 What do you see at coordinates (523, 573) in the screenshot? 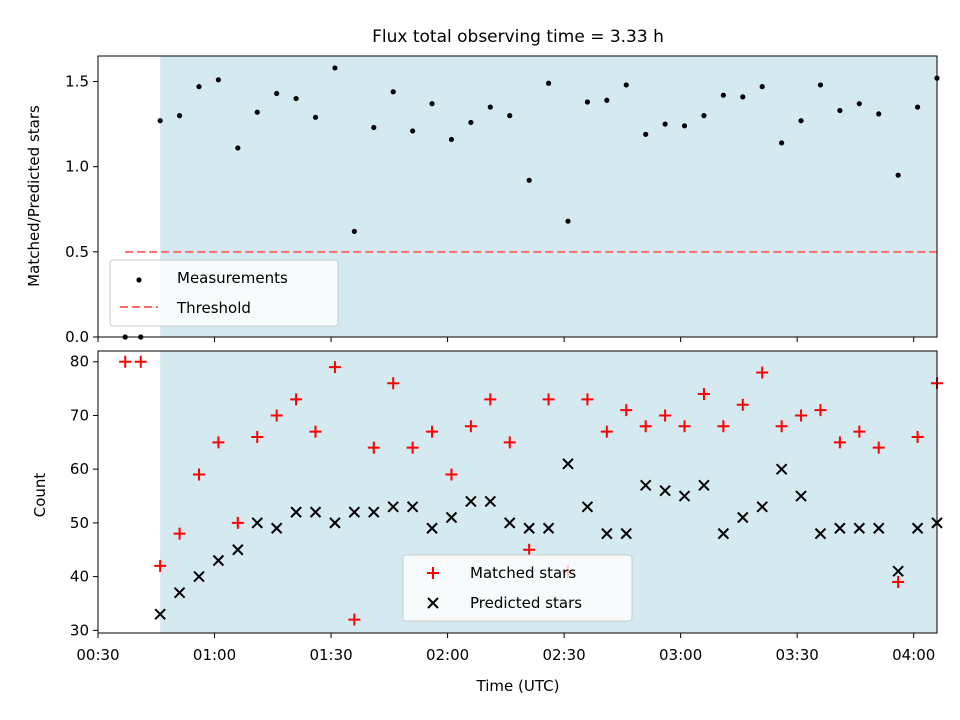
I see `legend-matched-label: Matched stars` at bounding box center [523, 573].